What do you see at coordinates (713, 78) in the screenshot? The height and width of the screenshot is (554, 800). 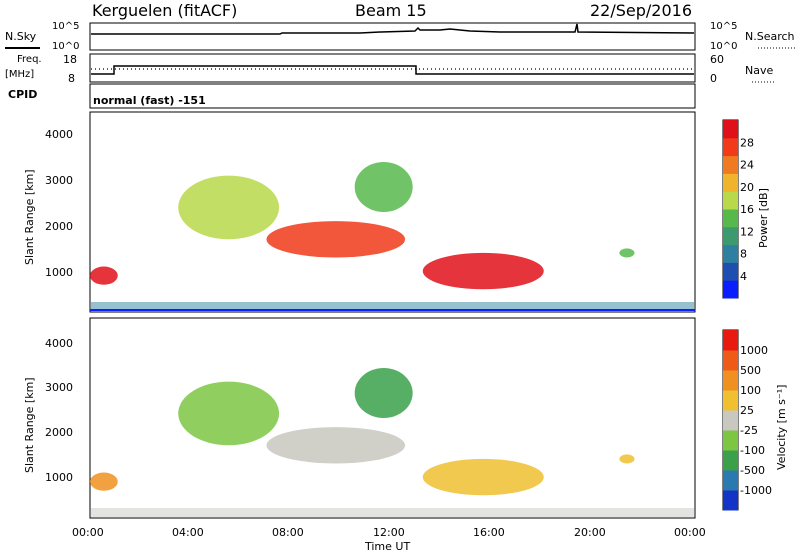 I see `nave-tick-bottom: 0` at bounding box center [713, 78].